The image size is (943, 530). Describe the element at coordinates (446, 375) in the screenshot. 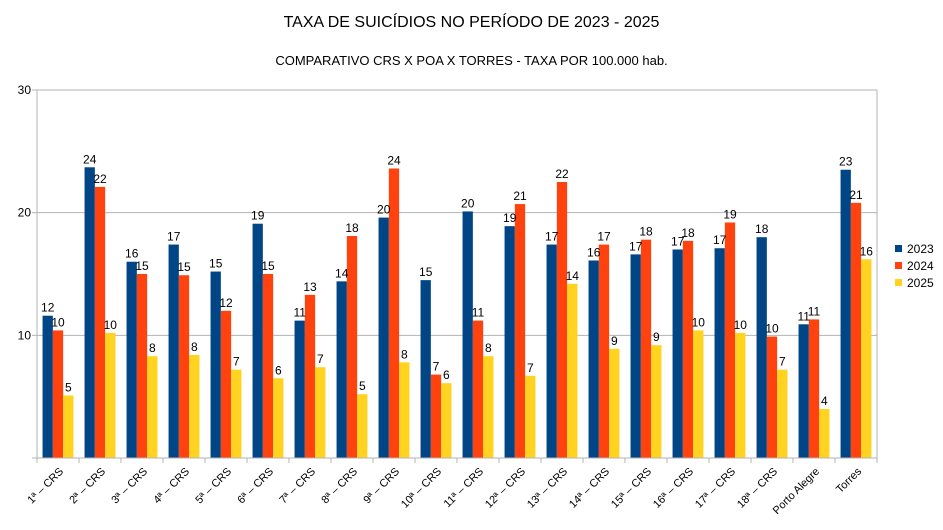

I see `data-label-2025: 6` at that location.